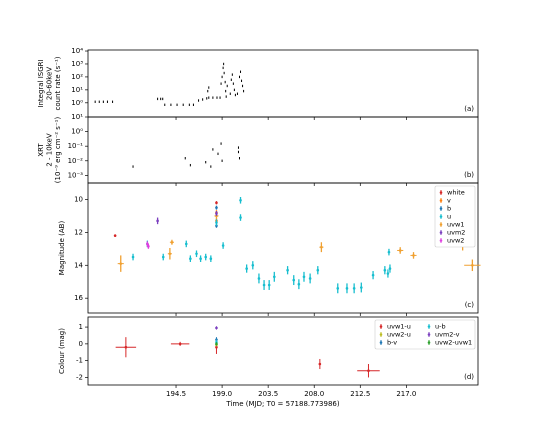  What do you see at coordinates (449, 209) in the screenshot?
I see `legend-label: b` at bounding box center [449, 209].